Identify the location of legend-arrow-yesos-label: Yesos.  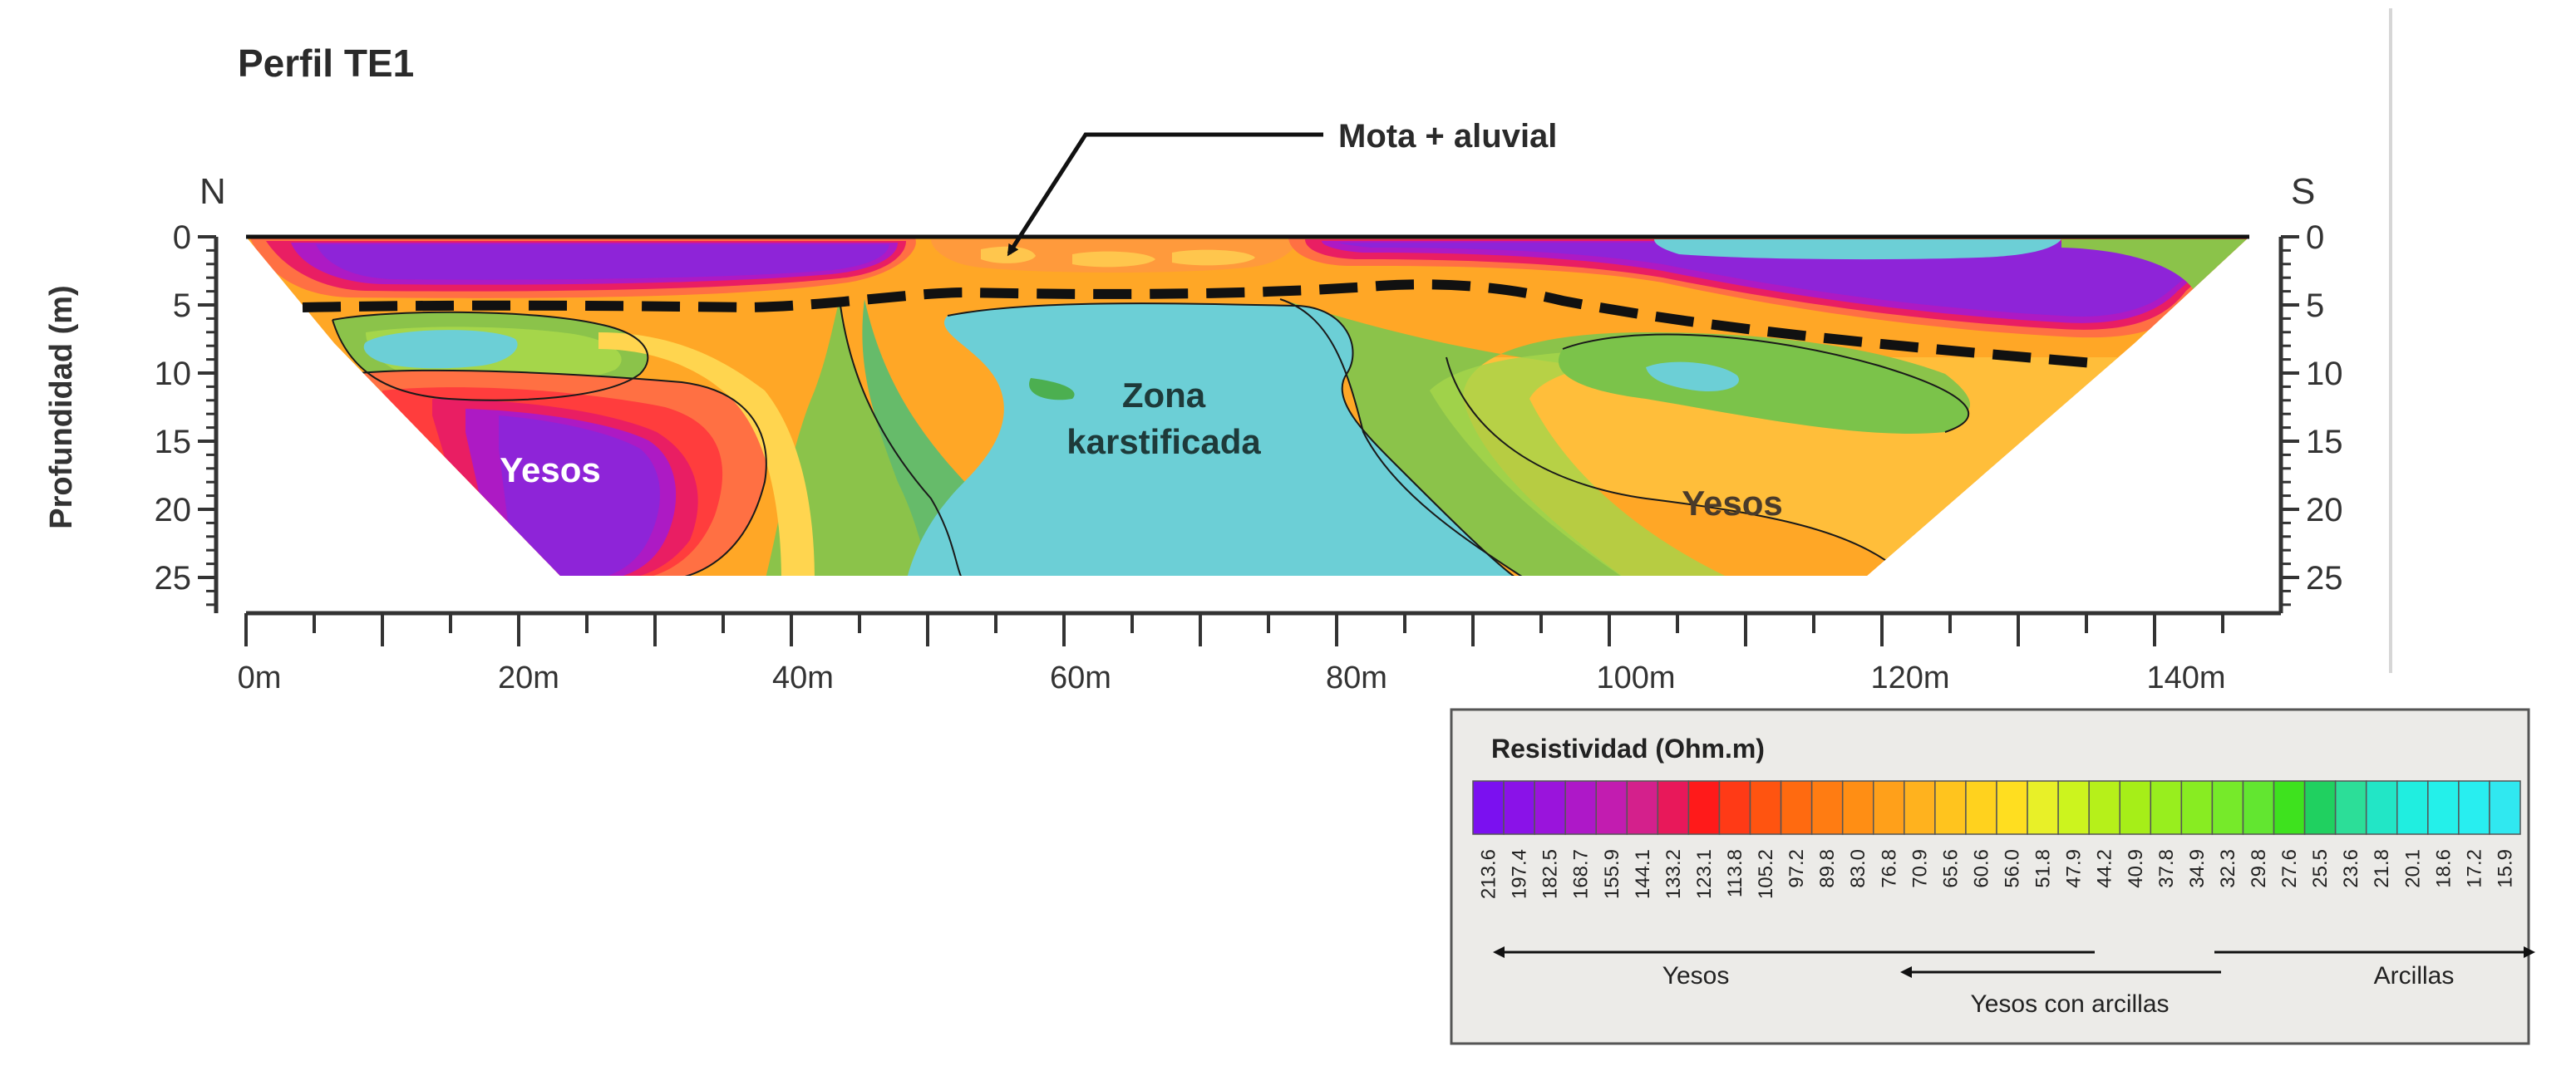
(1696, 976).